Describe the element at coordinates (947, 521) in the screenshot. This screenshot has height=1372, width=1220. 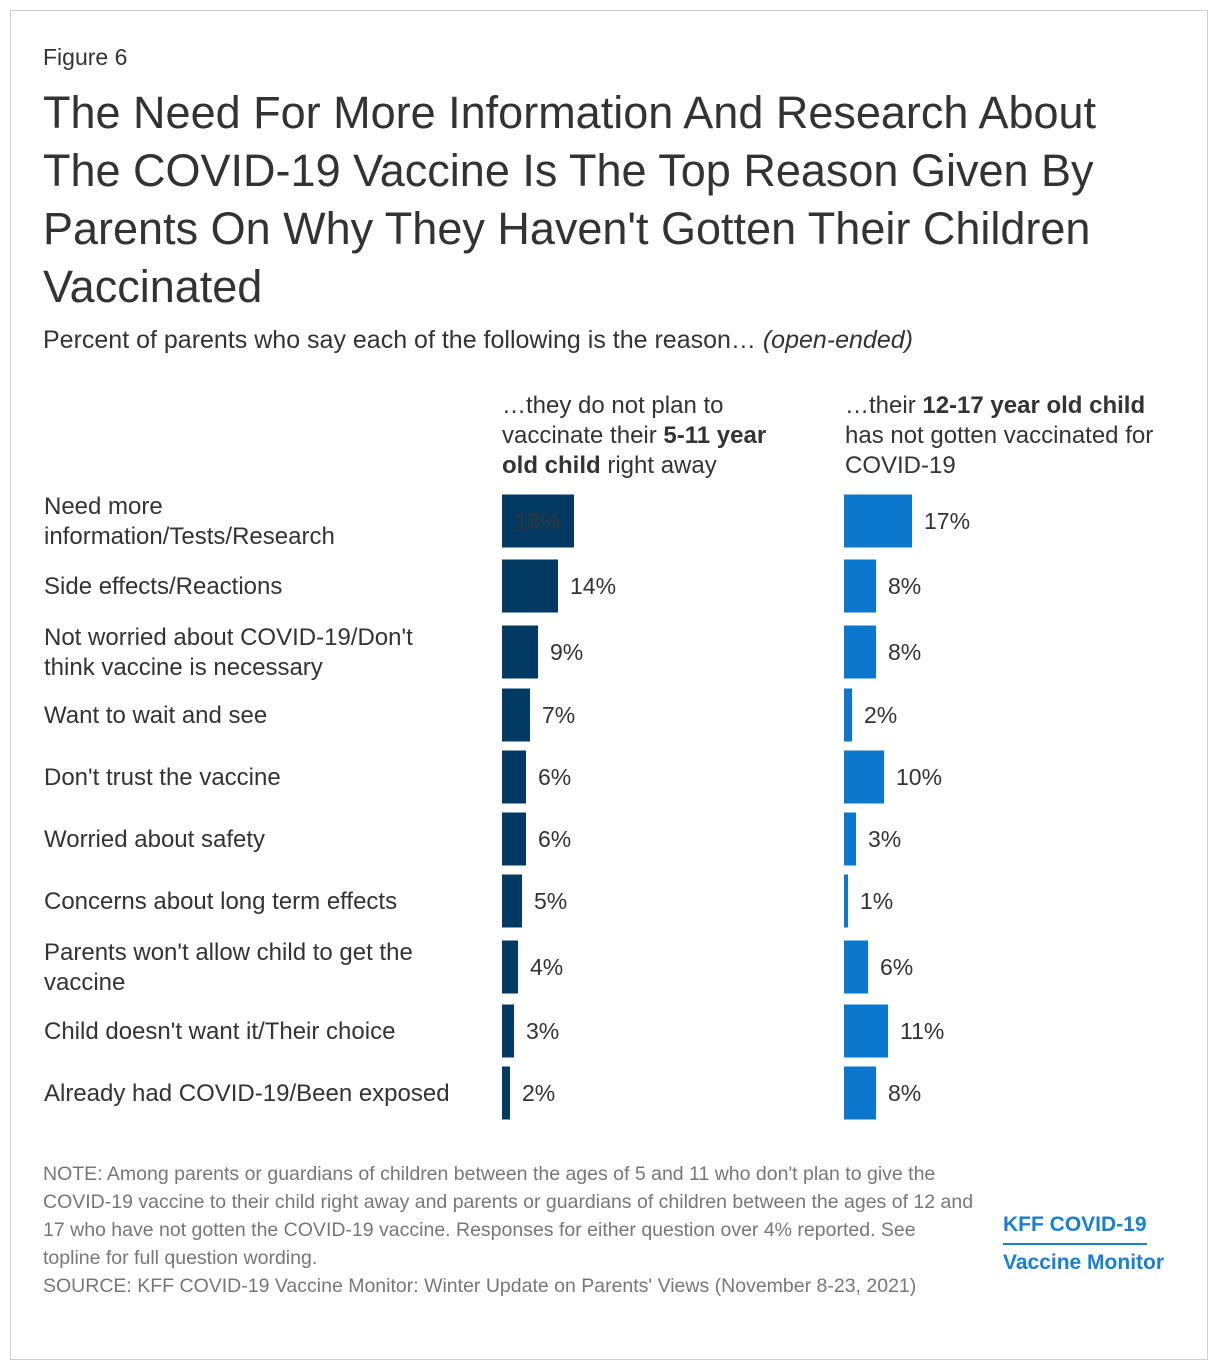
I see `data-label: 17%` at that location.